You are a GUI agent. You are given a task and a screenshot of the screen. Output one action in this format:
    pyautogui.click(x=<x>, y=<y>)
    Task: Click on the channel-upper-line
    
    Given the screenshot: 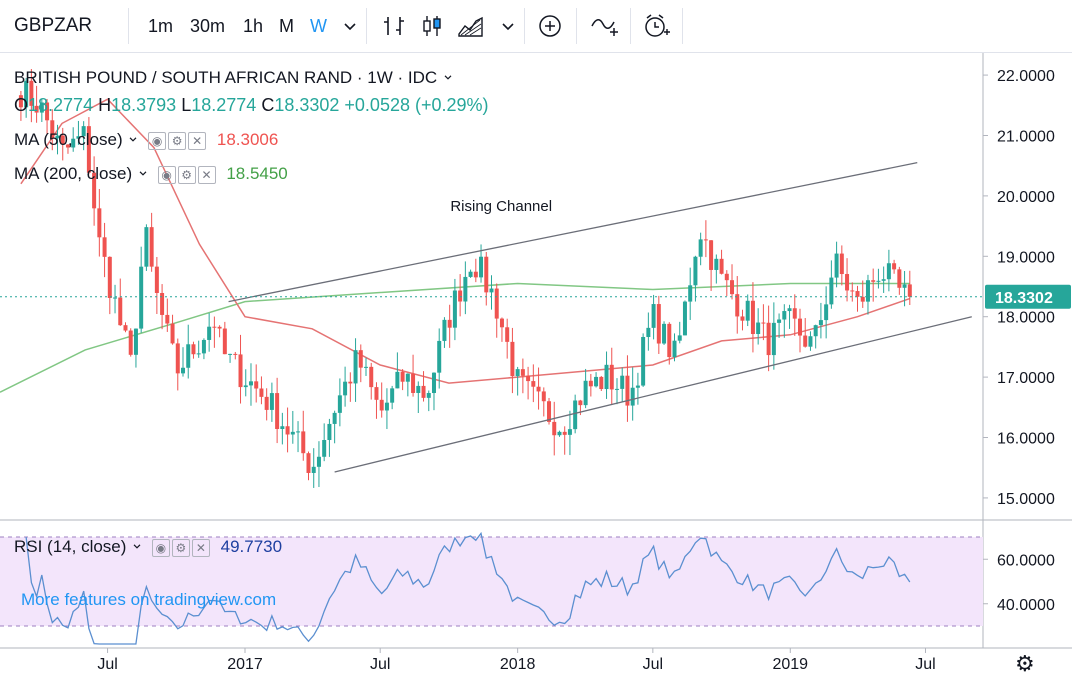 What is the action you would take?
    pyautogui.click(x=573, y=232)
    